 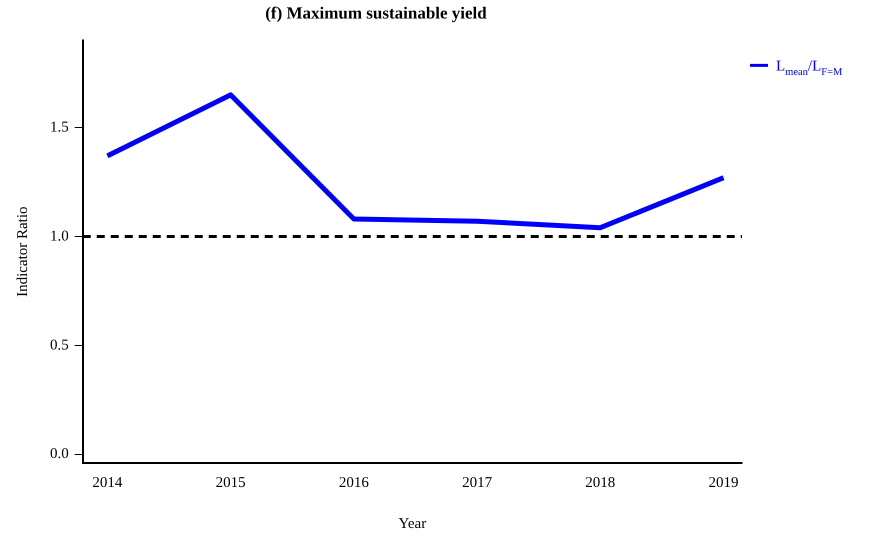 What do you see at coordinates (22, 251) in the screenshot?
I see `y-axis-title: Indicator Ratio` at bounding box center [22, 251].